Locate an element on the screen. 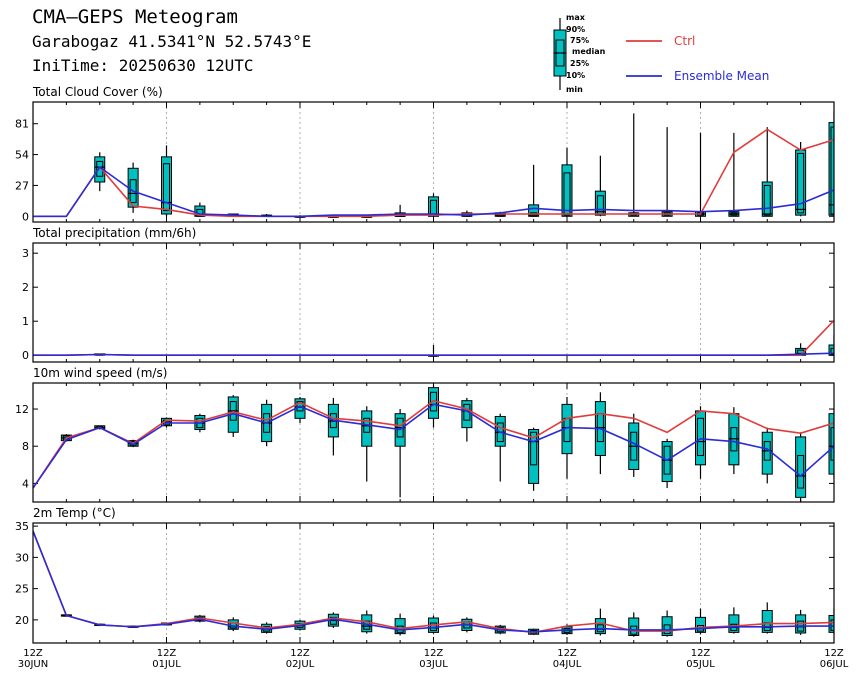  panel-title: 2m Temp (°C) is located at coordinates (74, 513).